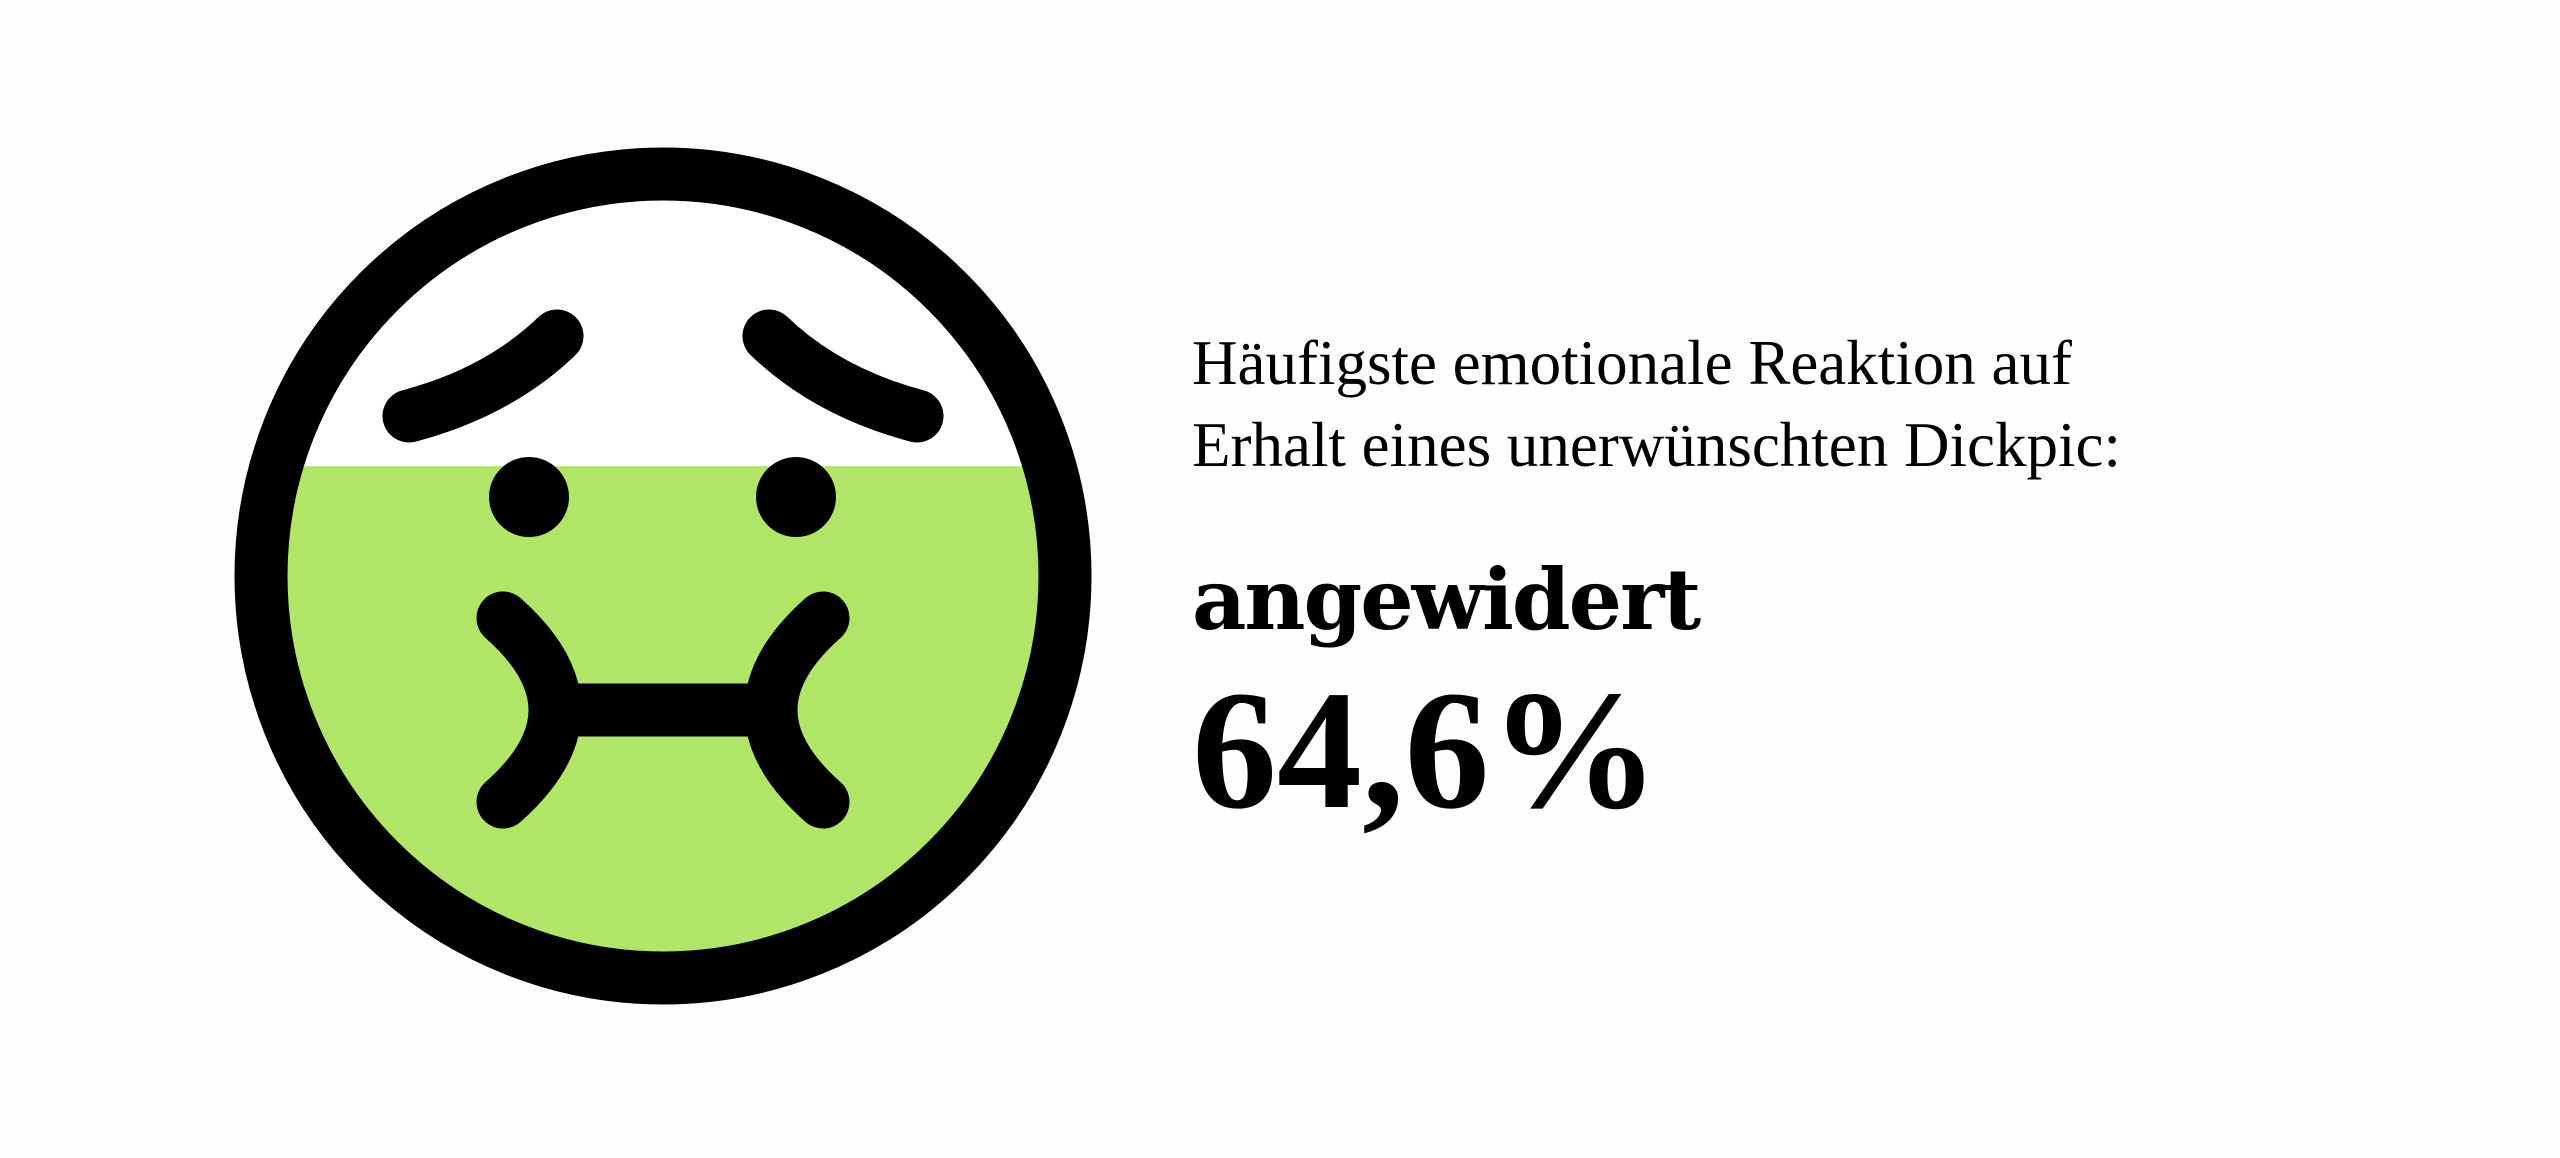  I want to click on percent-value: 64,6%, so click(1426, 750).